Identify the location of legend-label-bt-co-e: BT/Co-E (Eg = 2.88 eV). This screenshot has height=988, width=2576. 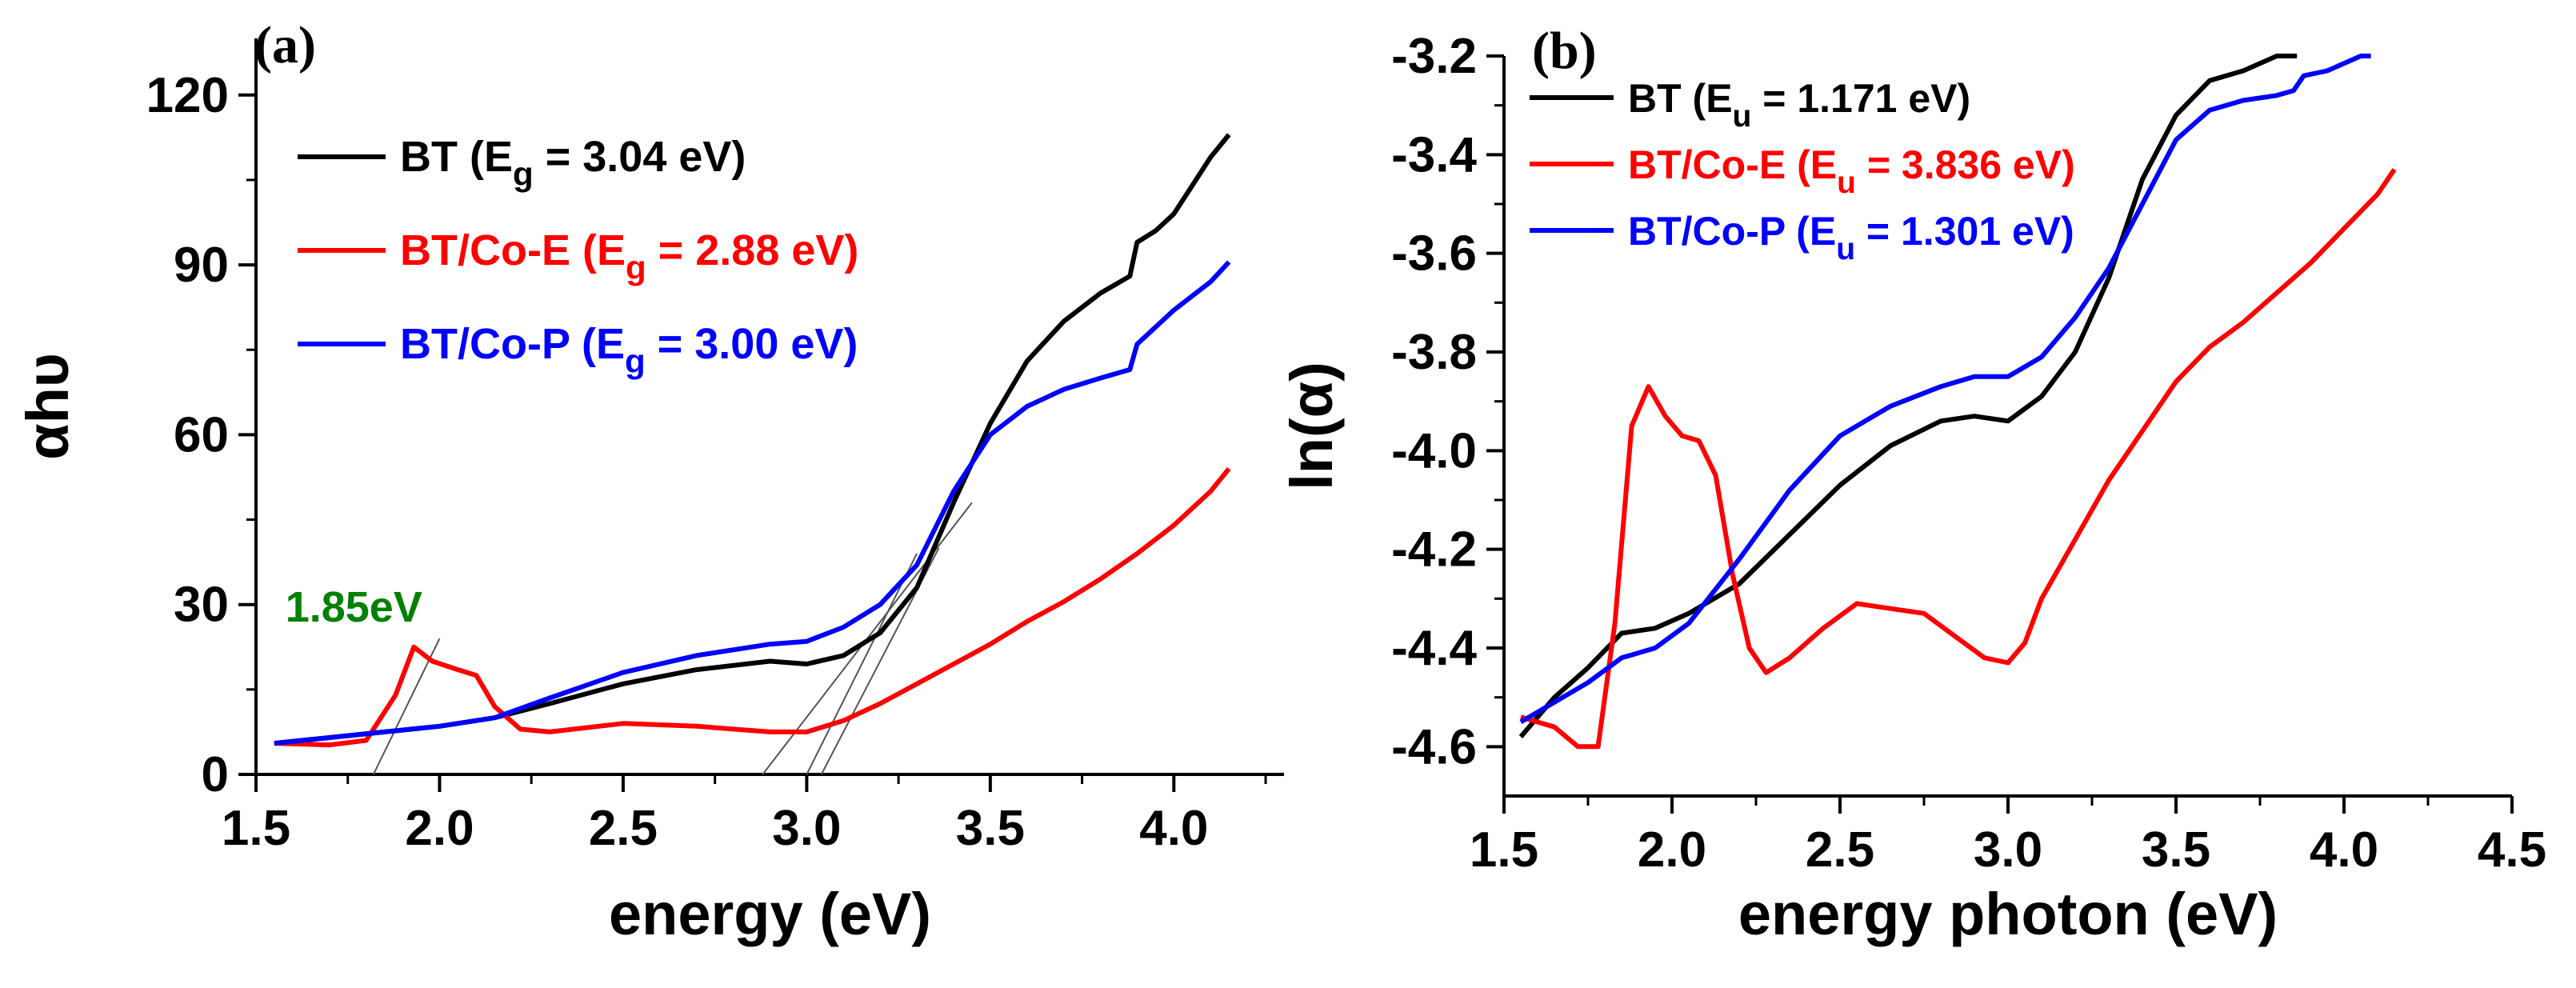
(629, 256).